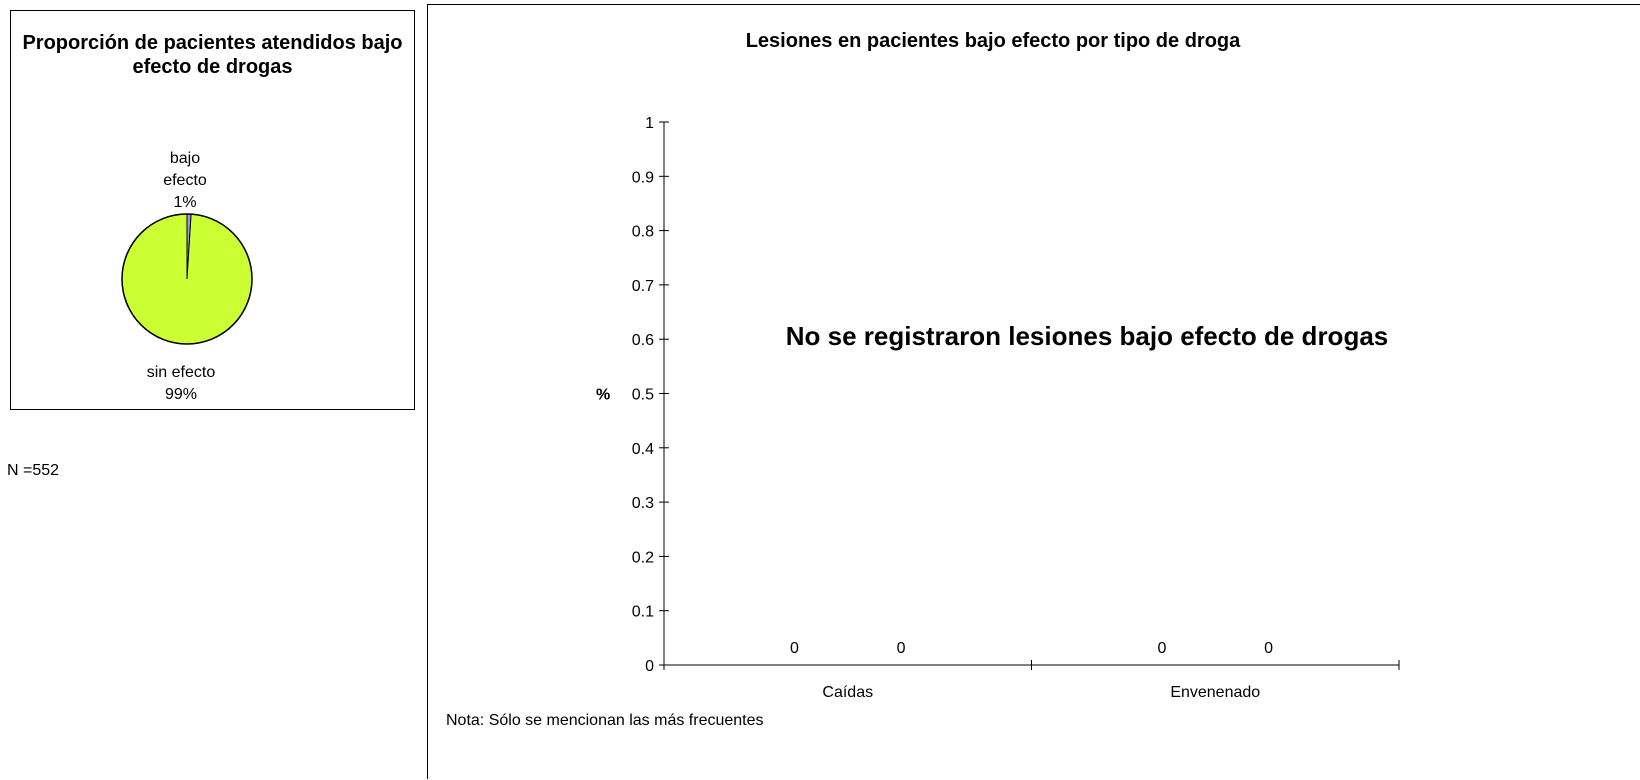  Describe the element at coordinates (649, 666) in the screenshot. I see `y-tick-label: 0` at that location.